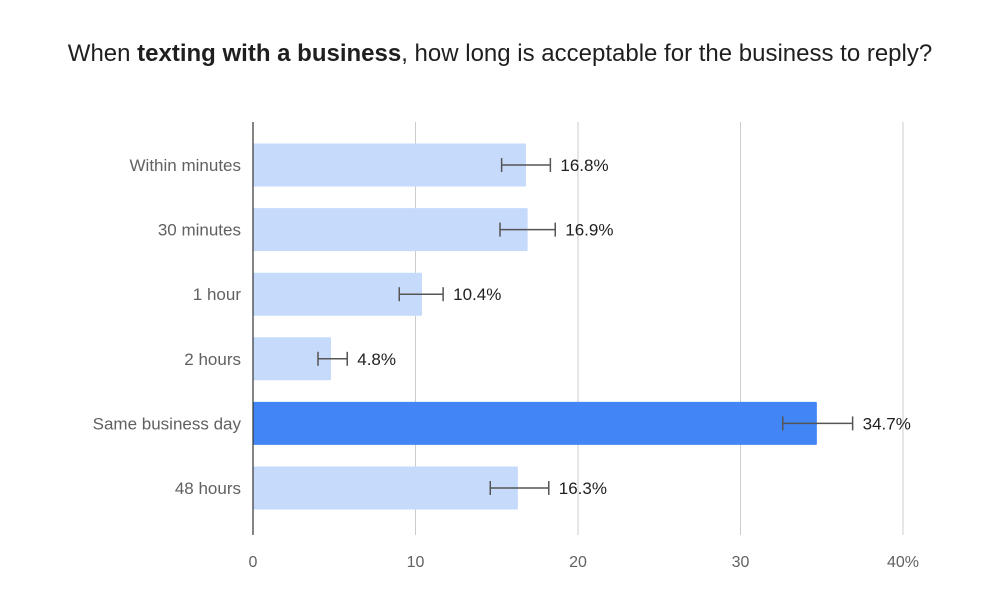 The image size is (1000, 612). What do you see at coordinates (887, 423) in the screenshot?
I see `data-label: 34.7%` at bounding box center [887, 423].